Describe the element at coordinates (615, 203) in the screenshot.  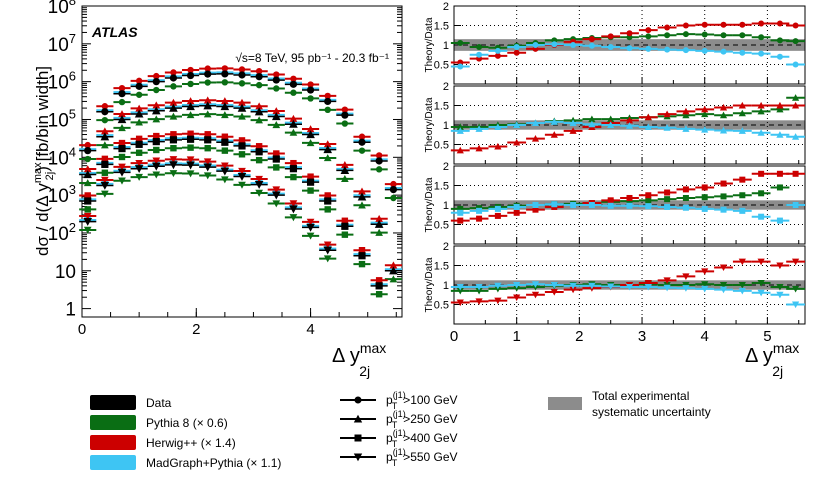
I see `ratio-panel: 0.5 1 1.5 2 Theory/Data` at that location.